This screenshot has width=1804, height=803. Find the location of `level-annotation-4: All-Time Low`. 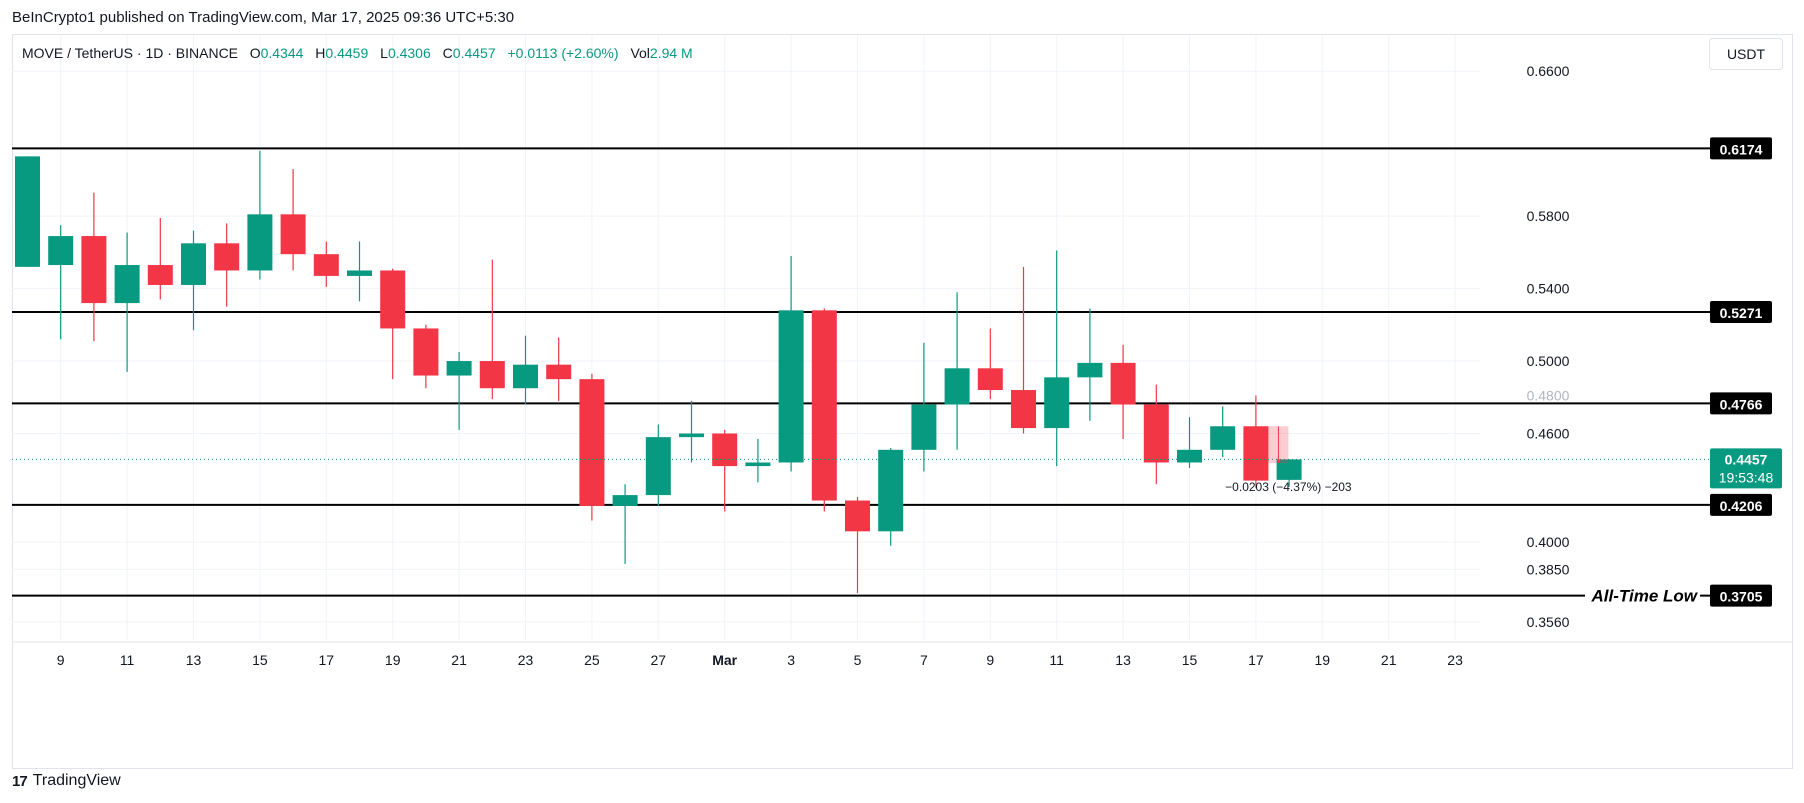

level-annotation-4: All-Time Low is located at coordinates (1645, 596).